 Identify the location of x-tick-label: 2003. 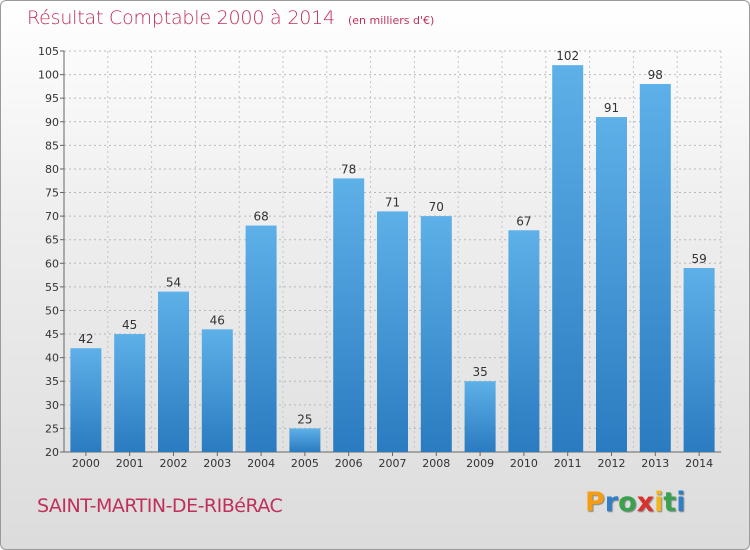
(217, 463).